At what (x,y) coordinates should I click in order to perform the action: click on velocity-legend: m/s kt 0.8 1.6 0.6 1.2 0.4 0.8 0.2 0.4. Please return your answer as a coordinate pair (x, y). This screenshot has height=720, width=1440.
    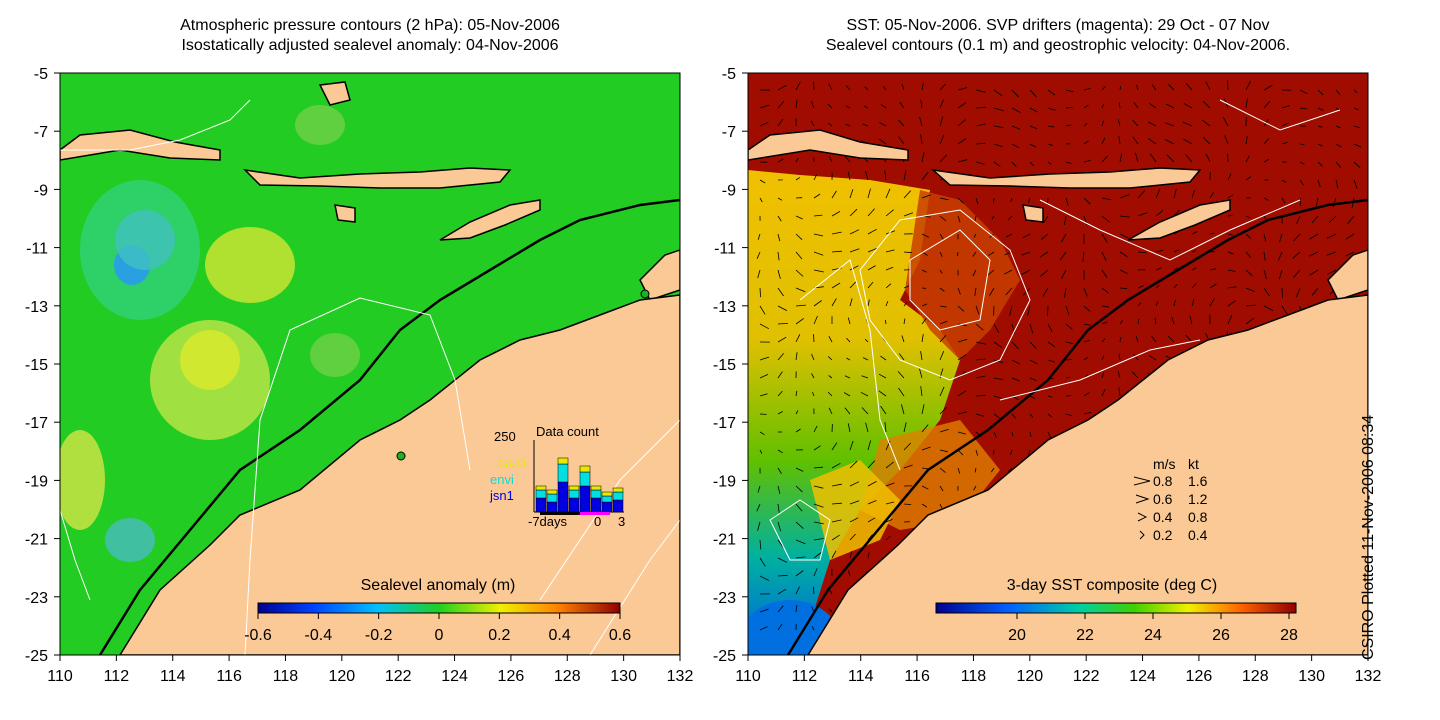
    Looking at the image, I should click on (1170, 499).